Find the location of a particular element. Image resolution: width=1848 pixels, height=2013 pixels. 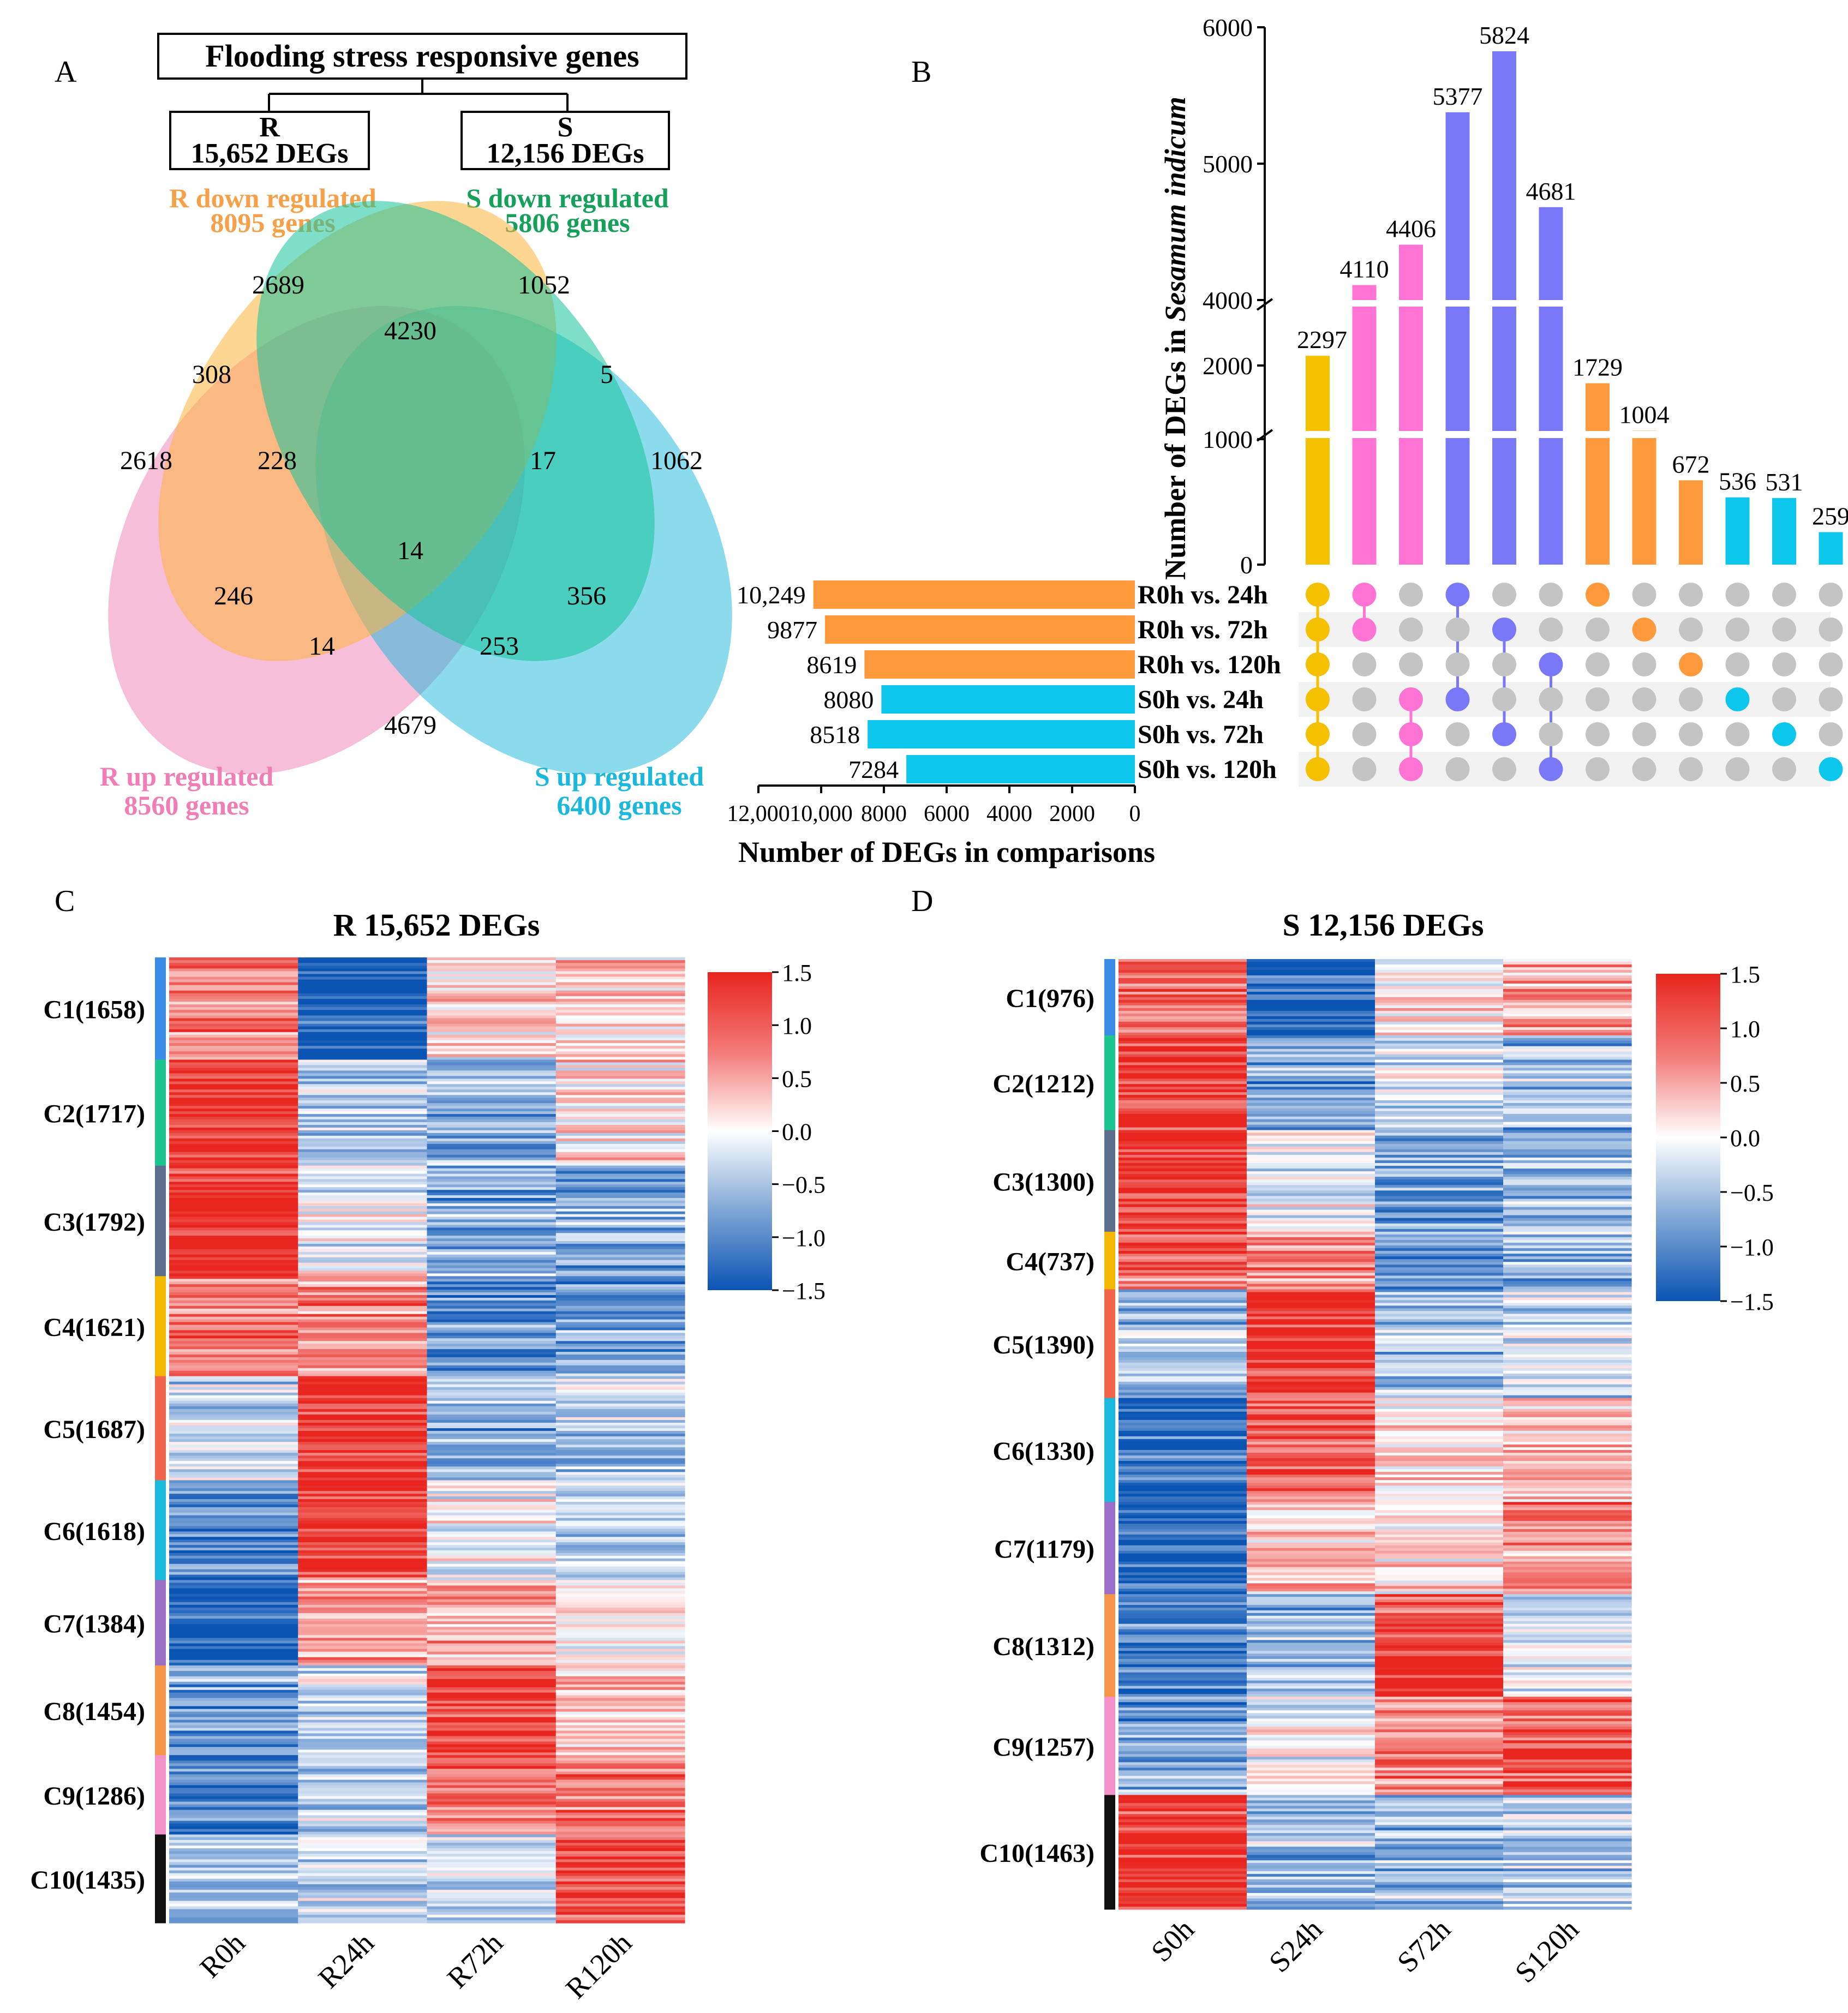

matrix-dot-active is located at coordinates (1365, 595).